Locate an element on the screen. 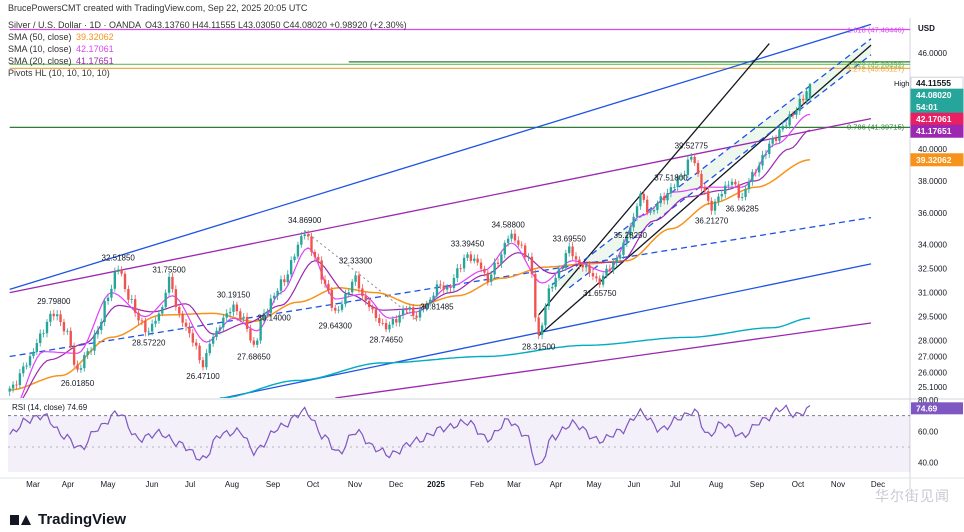 The width and height of the screenshot is (964, 532). time-tick: Mar is located at coordinates (514, 484).